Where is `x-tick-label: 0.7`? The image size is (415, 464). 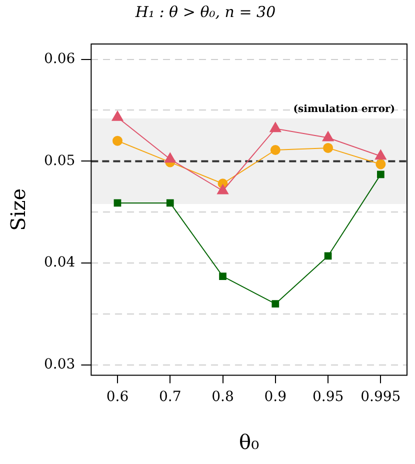 x-tick-label: 0.7 is located at coordinates (170, 397).